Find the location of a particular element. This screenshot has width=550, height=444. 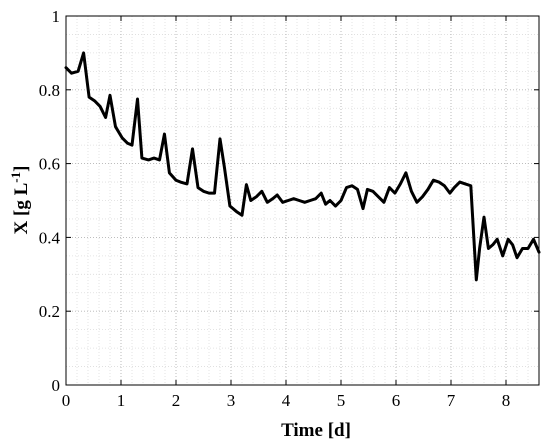

x-axis-title: Time [d] is located at coordinates (316, 430).